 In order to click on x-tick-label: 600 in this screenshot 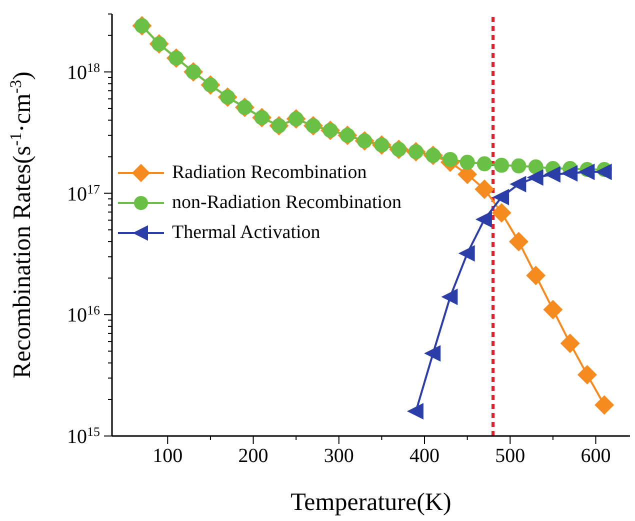, I will do `click(595, 456)`.